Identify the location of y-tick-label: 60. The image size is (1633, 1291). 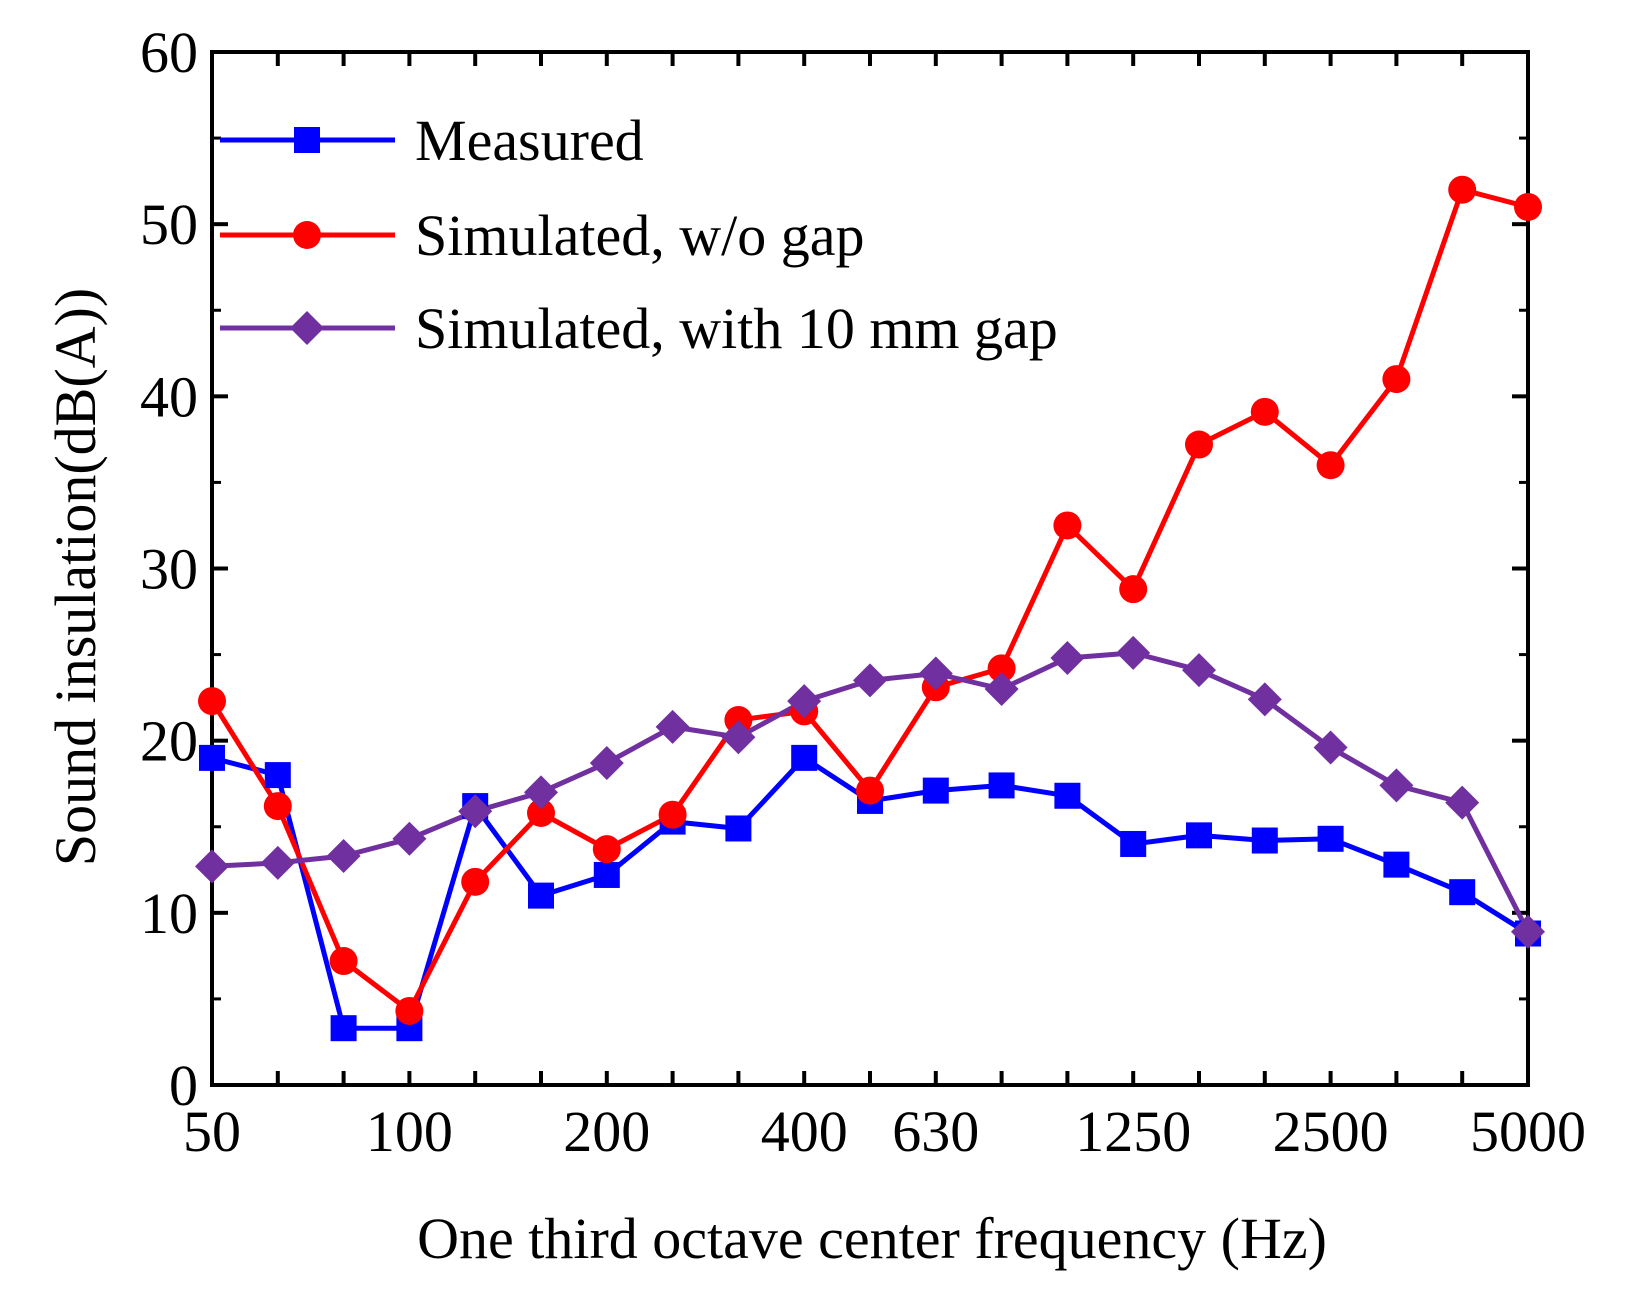
(169, 52).